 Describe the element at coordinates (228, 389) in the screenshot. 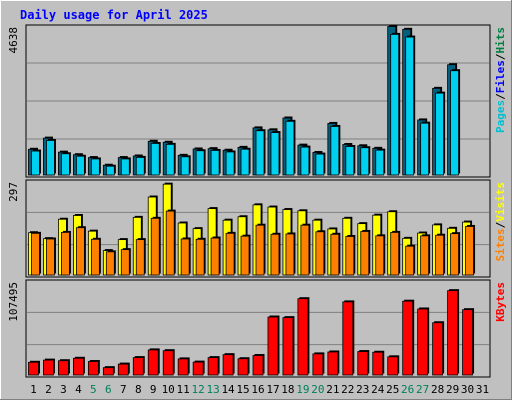

I see `x-tick-label-day-14: 14` at that location.